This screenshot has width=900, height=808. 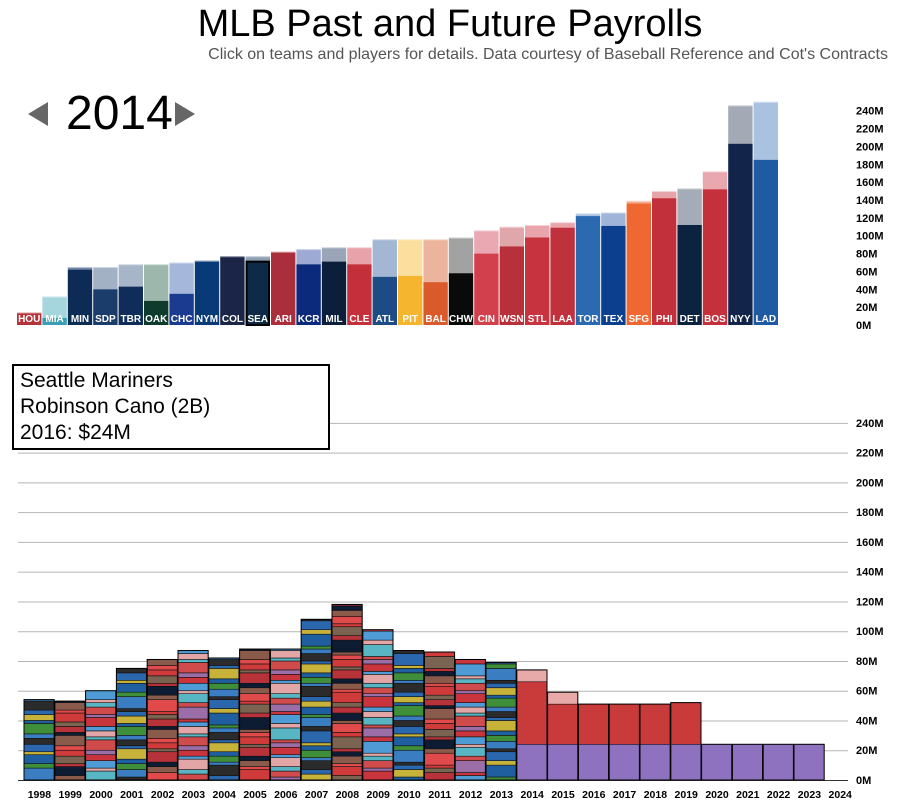 What do you see at coordinates (308, 294) in the screenshot?
I see `team-bar-kcr` at bounding box center [308, 294].